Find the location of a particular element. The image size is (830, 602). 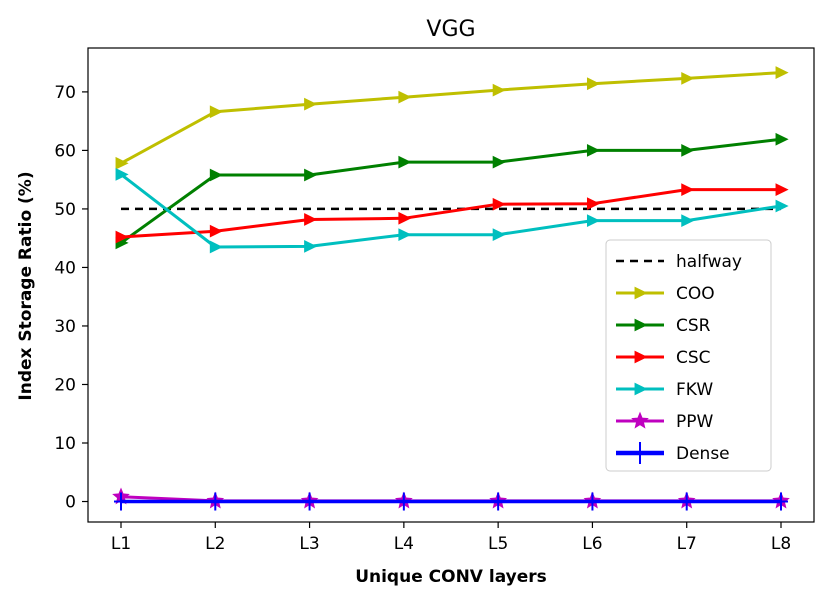

legend-label-coo: COO is located at coordinates (695, 294).